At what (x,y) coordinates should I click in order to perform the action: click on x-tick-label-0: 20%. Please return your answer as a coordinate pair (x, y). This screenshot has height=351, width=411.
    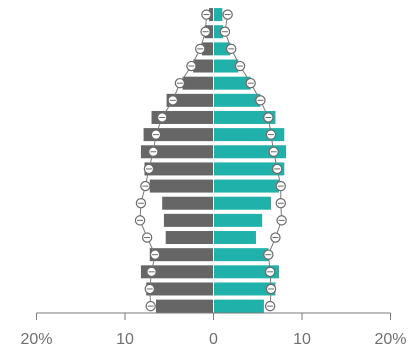
    Looking at the image, I should click on (36, 339).